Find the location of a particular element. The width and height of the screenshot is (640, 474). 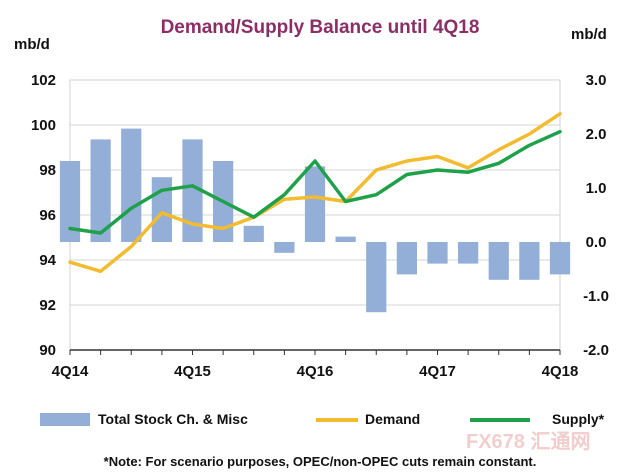

bar-4Q14 is located at coordinates (70, 201).